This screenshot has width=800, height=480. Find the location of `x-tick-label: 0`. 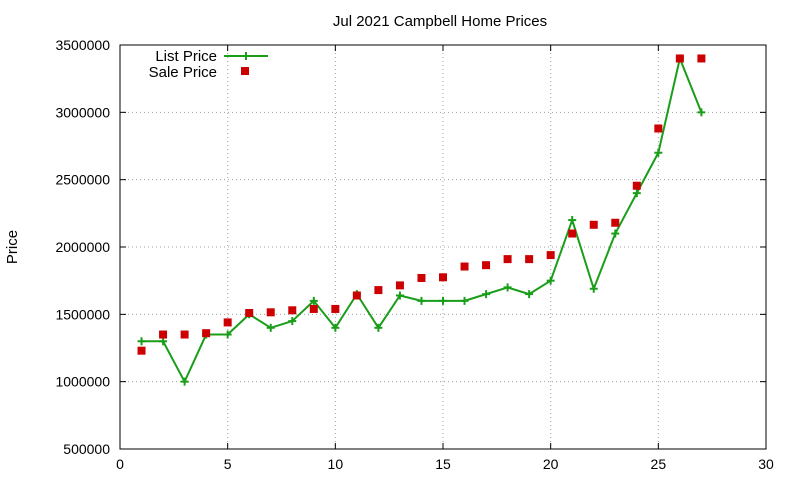

x-tick-label: 0 is located at coordinates (120, 464).